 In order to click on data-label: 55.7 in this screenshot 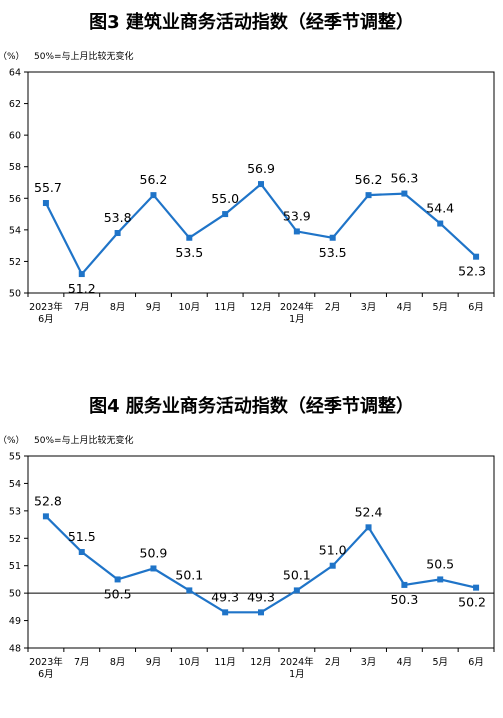, I will do `click(48, 187)`.